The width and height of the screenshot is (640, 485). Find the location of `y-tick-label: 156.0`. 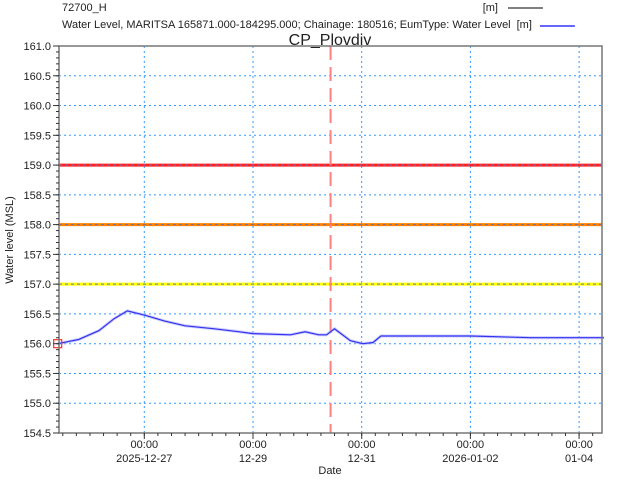

y-tick-label: 156.0 is located at coordinates (37, 345).